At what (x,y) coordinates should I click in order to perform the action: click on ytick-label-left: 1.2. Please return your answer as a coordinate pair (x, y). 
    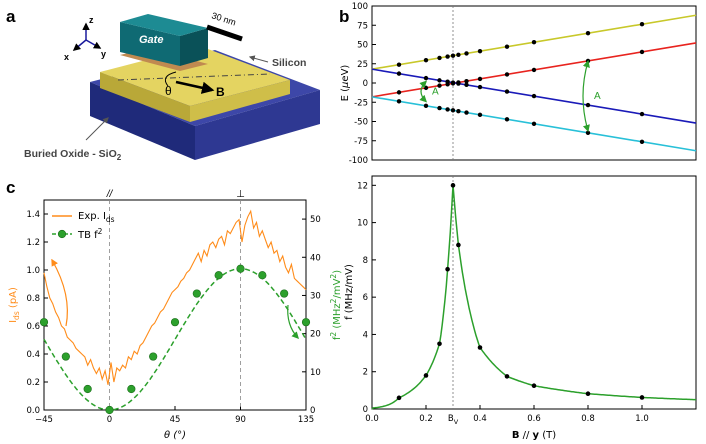
    Looking at the image, I should click on (33, 243).